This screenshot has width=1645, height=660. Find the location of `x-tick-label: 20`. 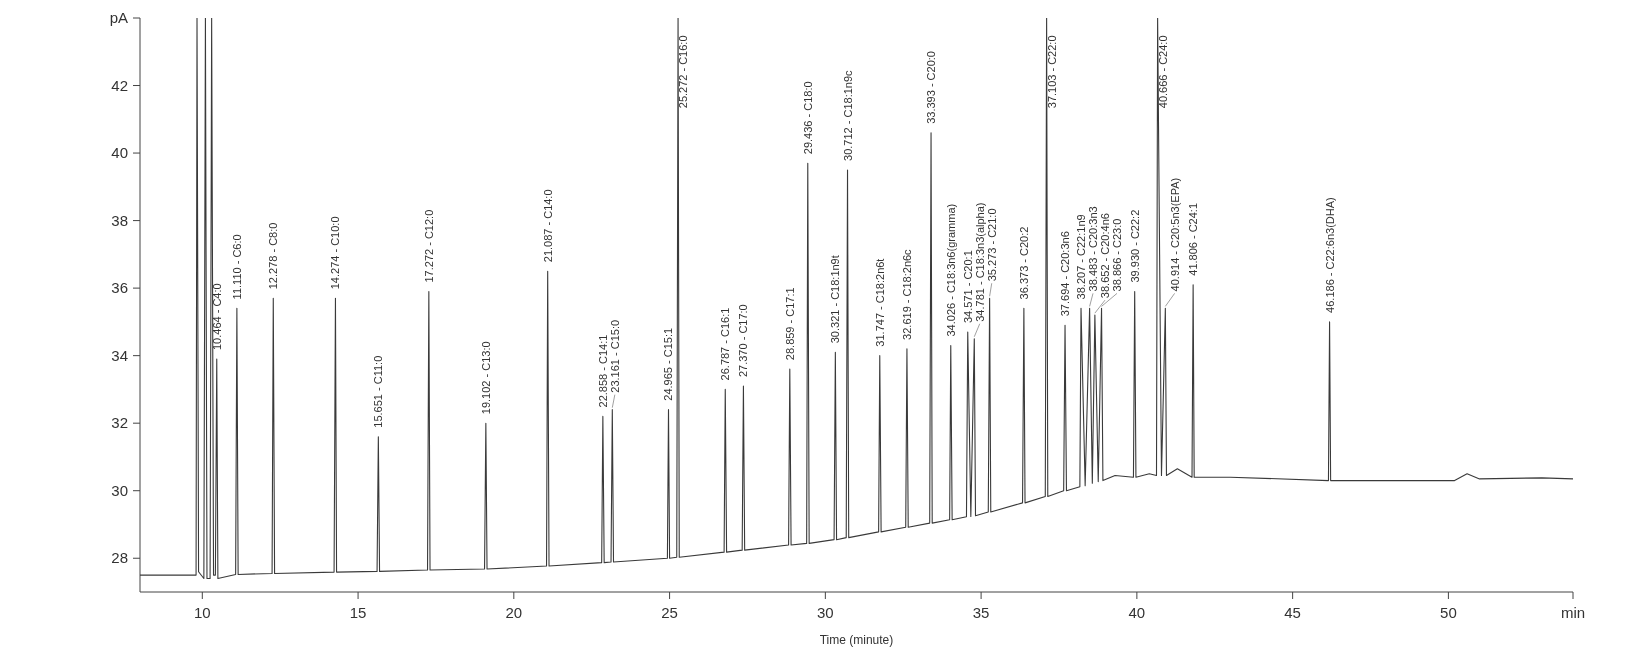

x-tick-label: 20 is located at coordinates (514, 612).